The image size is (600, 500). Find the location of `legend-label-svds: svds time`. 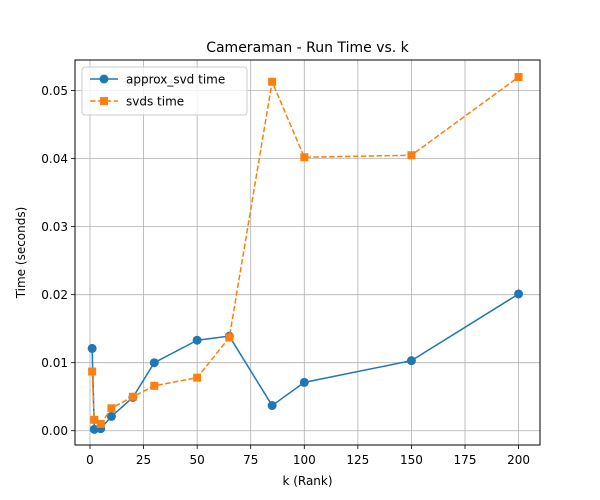

legend-label-svds: svds time is located at coordinates (155, 102).